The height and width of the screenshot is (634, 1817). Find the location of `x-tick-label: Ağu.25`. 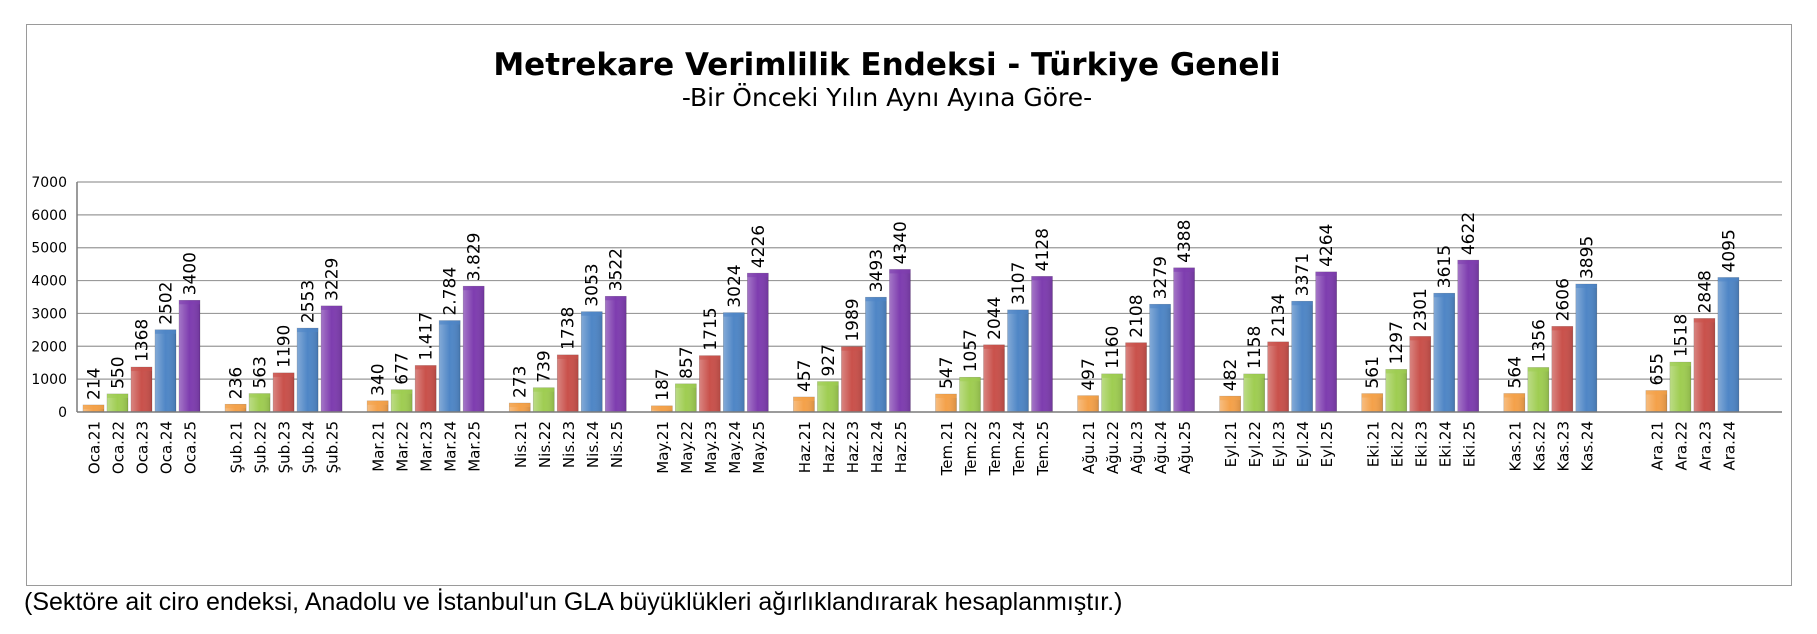

x-tick-label: Ağu.25 is located at coordinates (1185, 447).